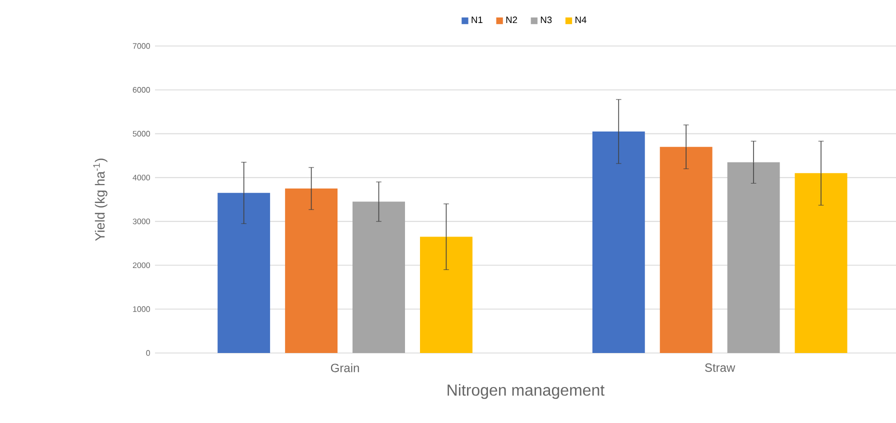  I want to click on y-tick-label: 1000, so click(141, 309).